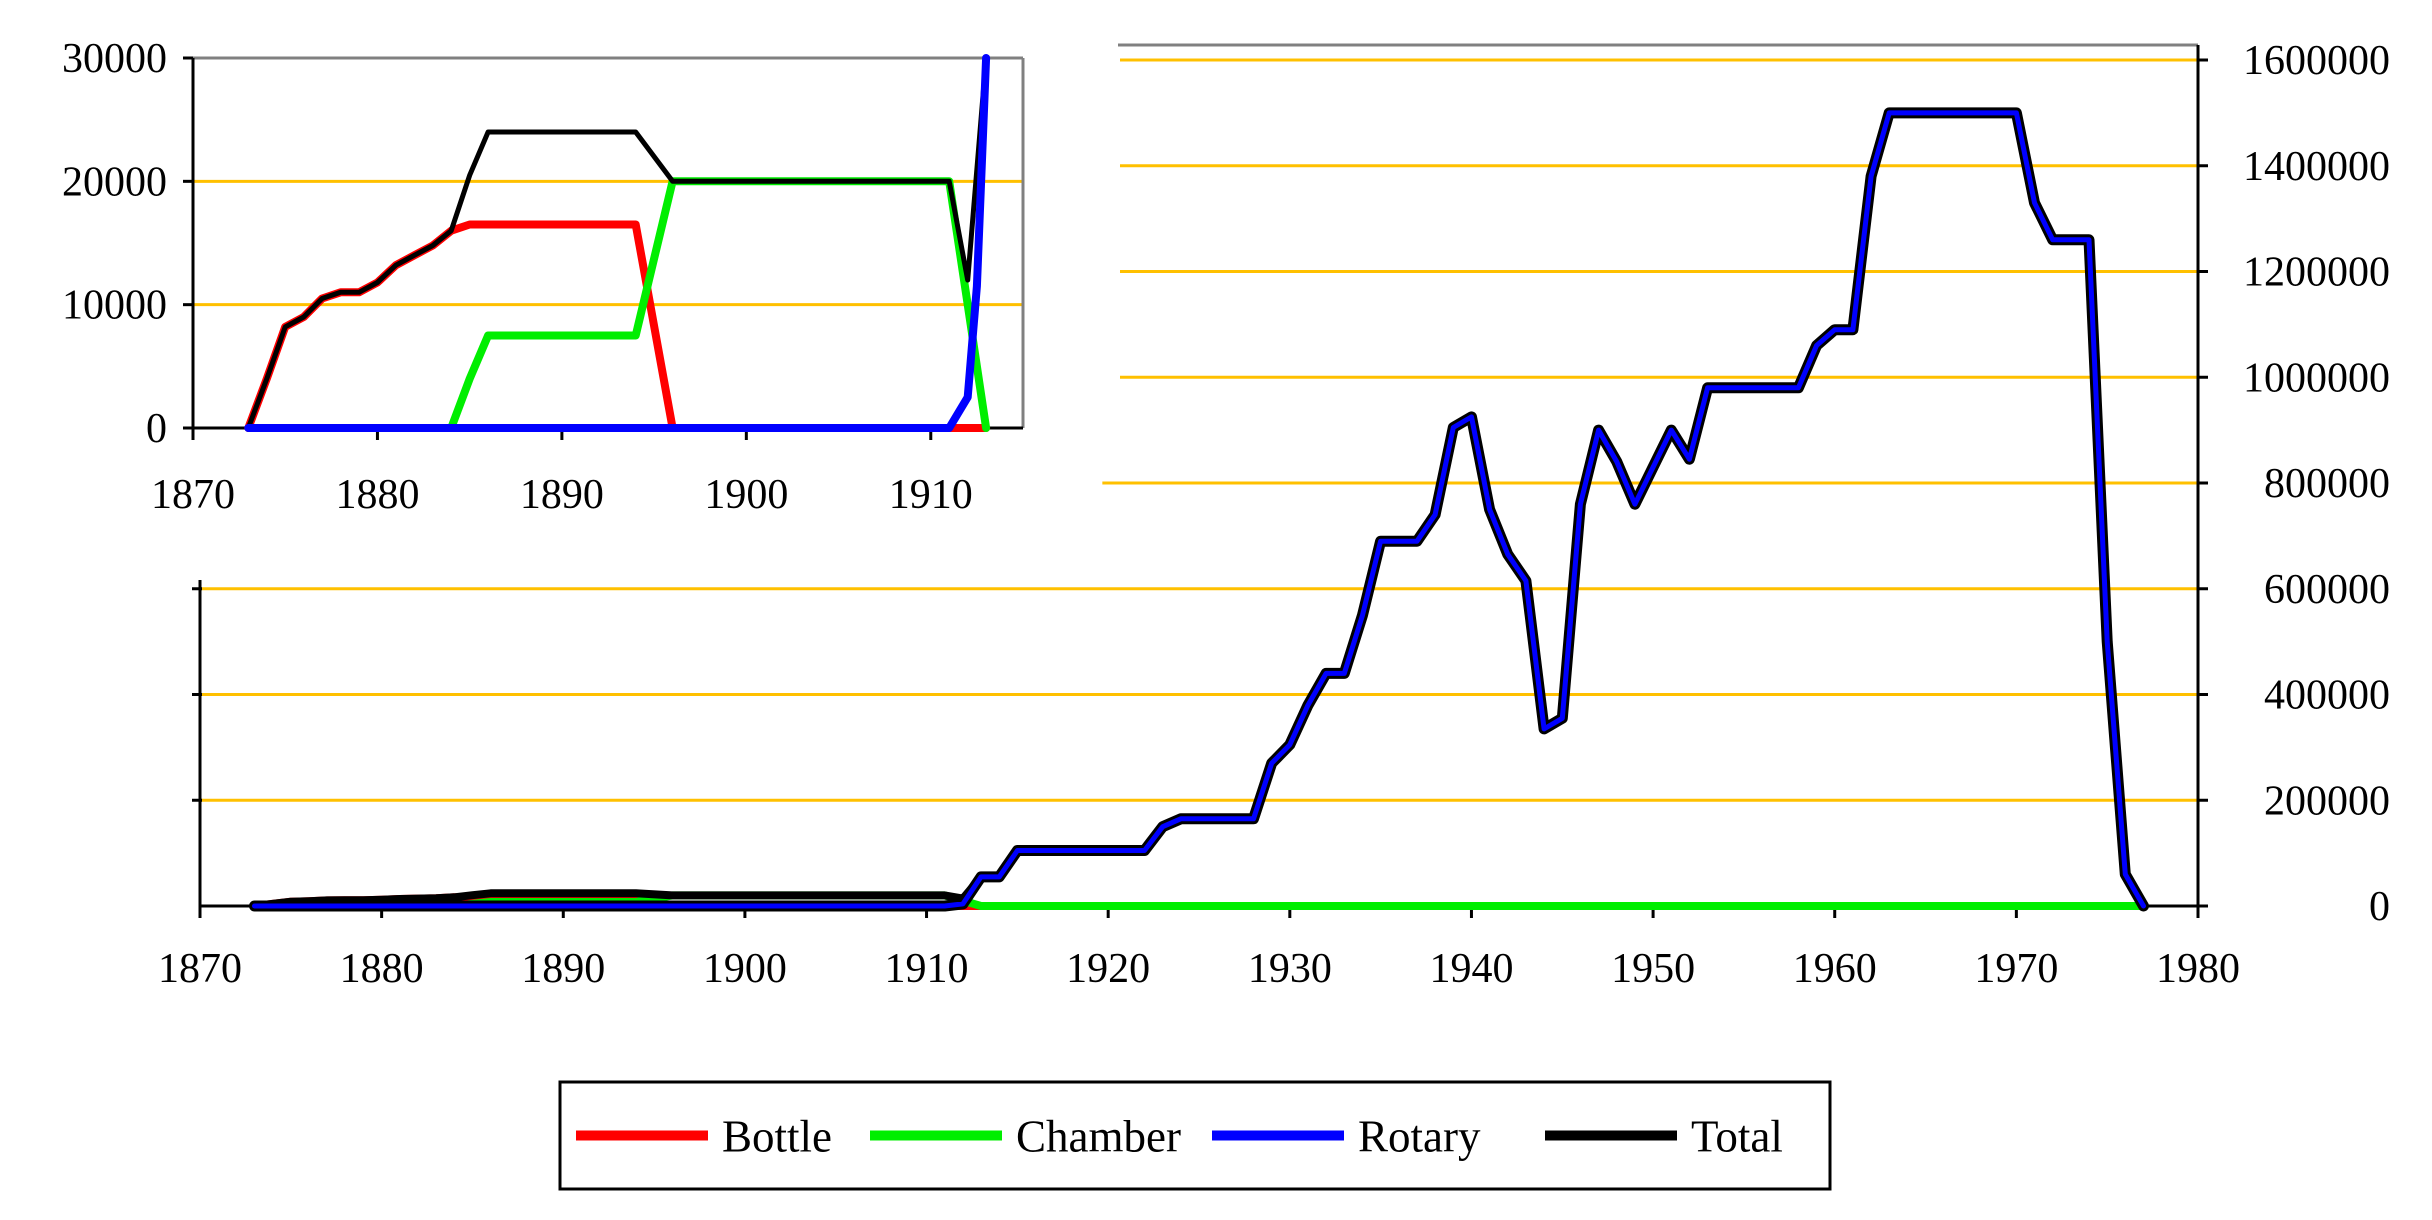 This screenshot has height=1220, width=2432. What do you see at coordinates (1419, 1137) in the screenshot?
I see `legend-label-rotary: Rotary` at bounding box center [1419, 1137].